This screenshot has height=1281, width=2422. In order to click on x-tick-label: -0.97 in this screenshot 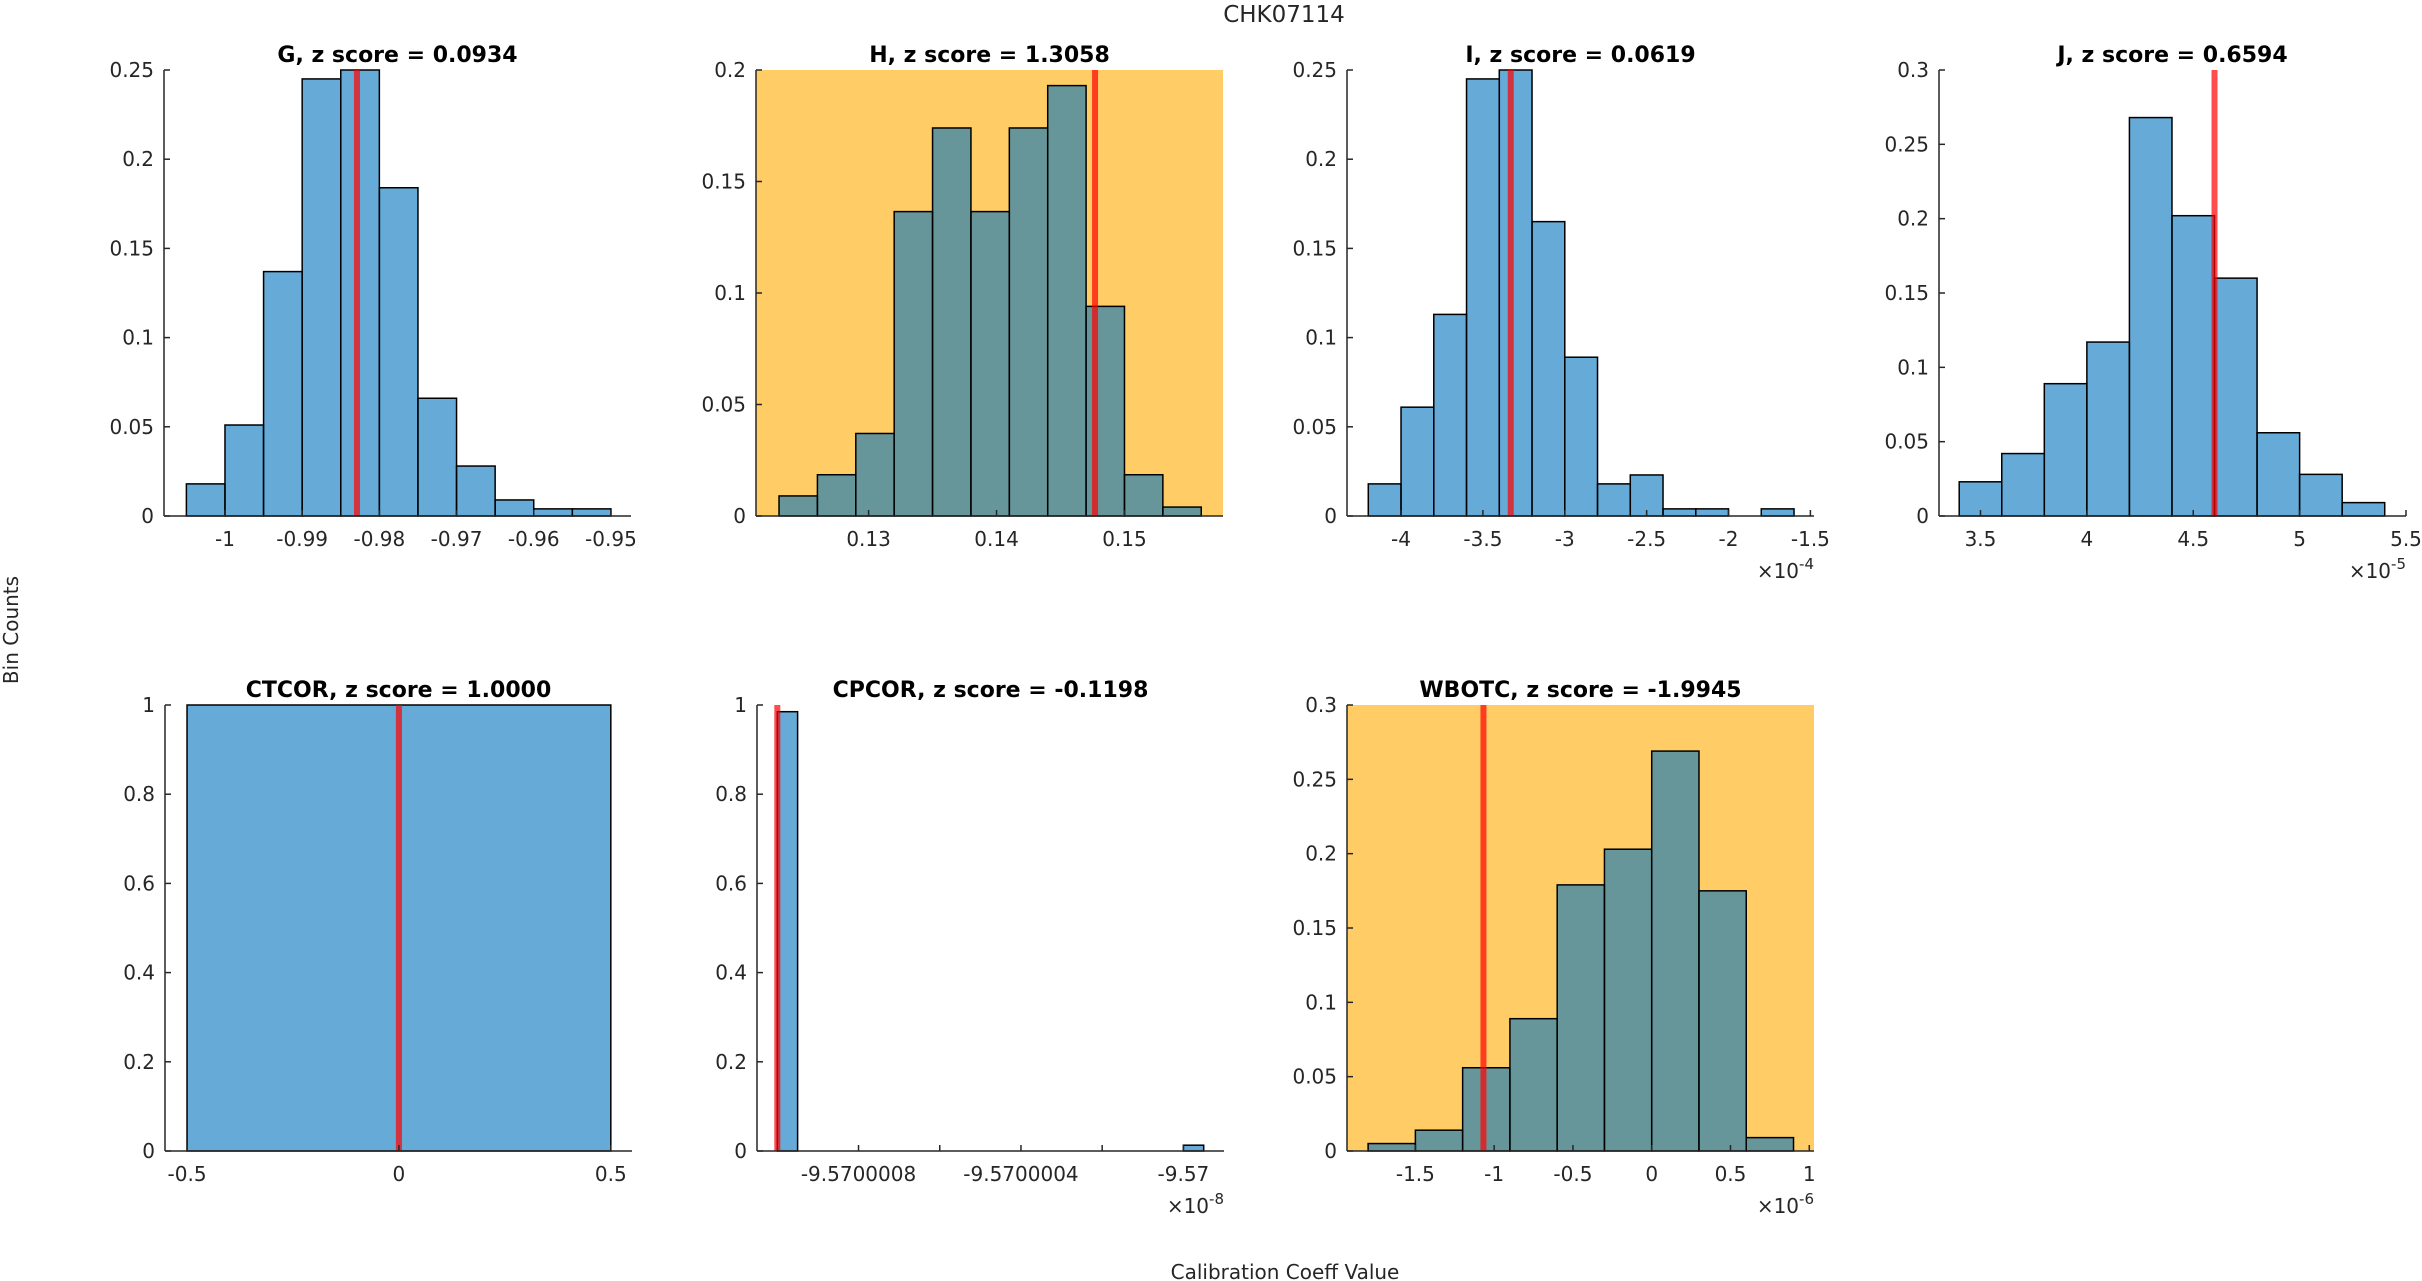, I will do `click(457, 539)`.